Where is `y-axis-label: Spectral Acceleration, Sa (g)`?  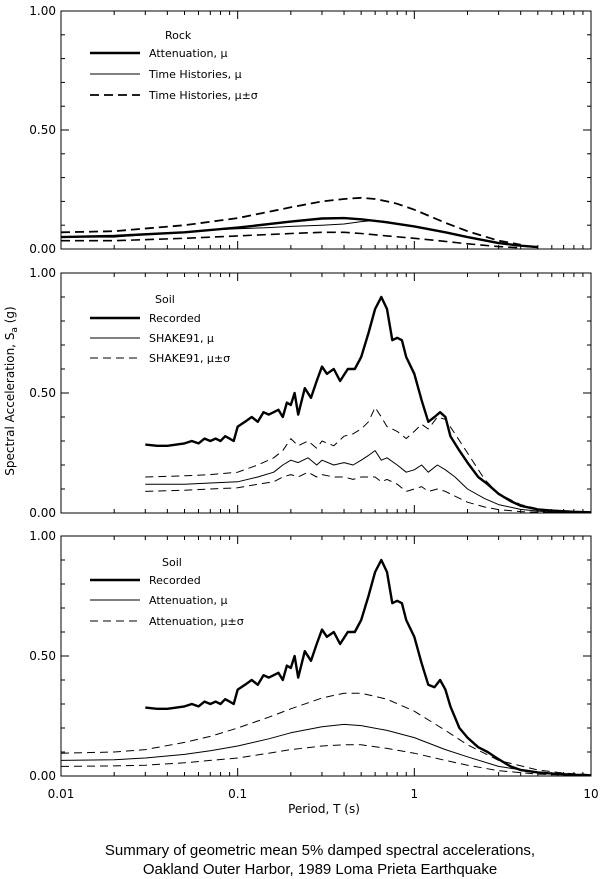
y-axis-label: Spectral Acceleration, Sa (g) is located at coordinates (11, 390).